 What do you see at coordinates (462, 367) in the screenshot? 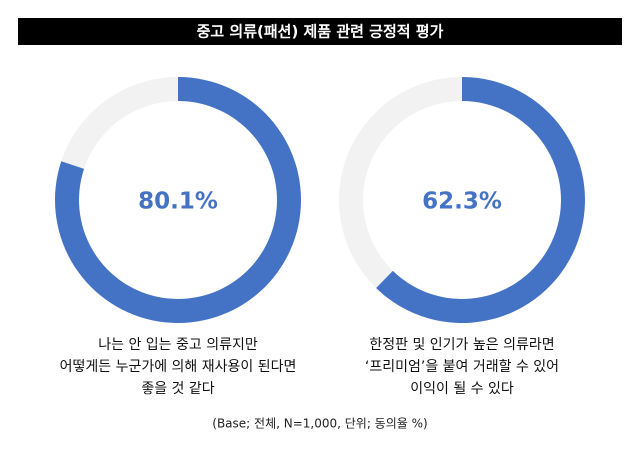
I see `caption-line: ‘프리미엄’을 붙여 거래할 수 있어` at bounding box center [462, 367].